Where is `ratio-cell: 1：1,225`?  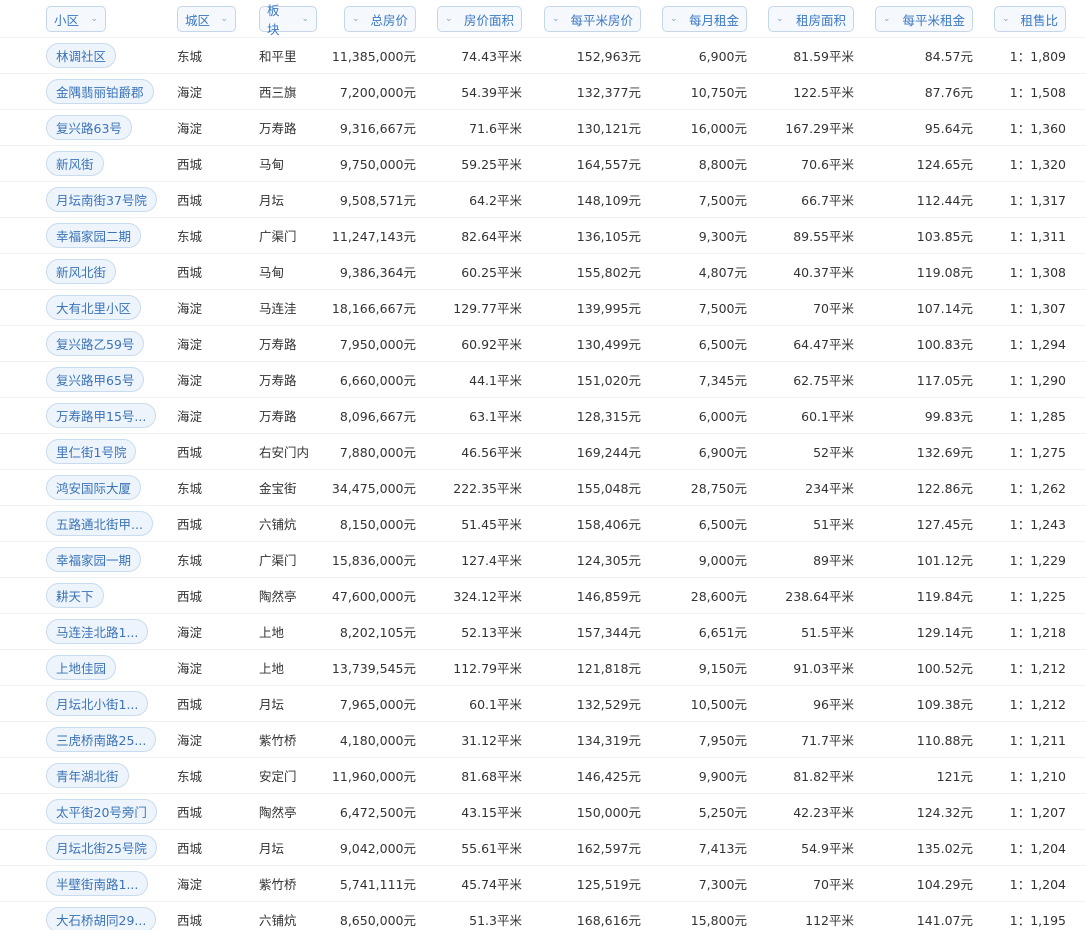
ratio-cell: 1：1,225 is located at coordinates (1037, 596).